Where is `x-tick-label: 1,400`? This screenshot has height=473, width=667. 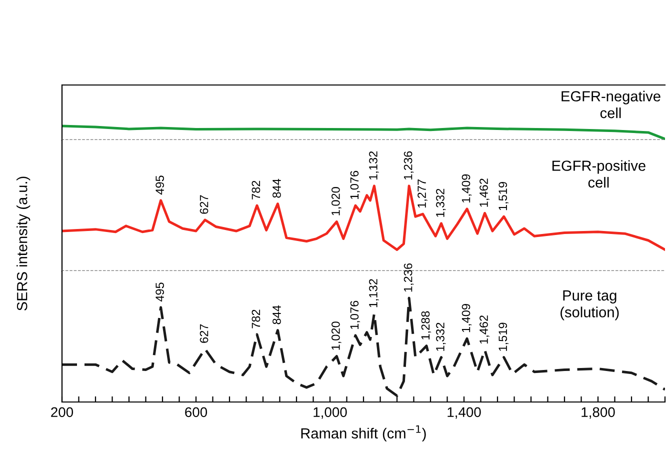
x-tick-label: 1,400 is located at coordinates (464, 413).